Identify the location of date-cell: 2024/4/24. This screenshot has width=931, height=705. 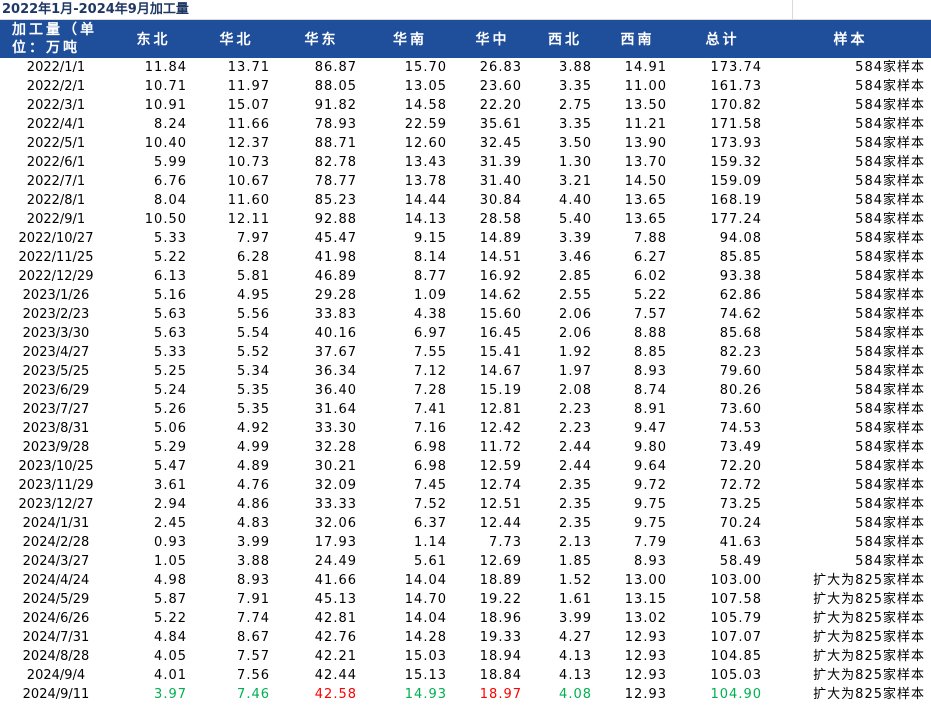
(56, 580).